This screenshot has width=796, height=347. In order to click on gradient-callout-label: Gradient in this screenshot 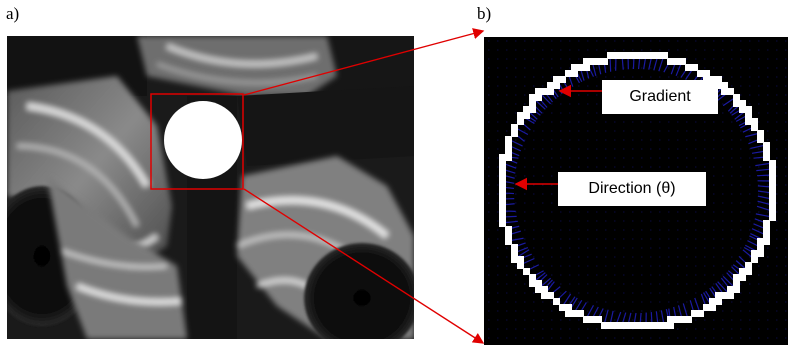, I will do `click(660, 97)`.